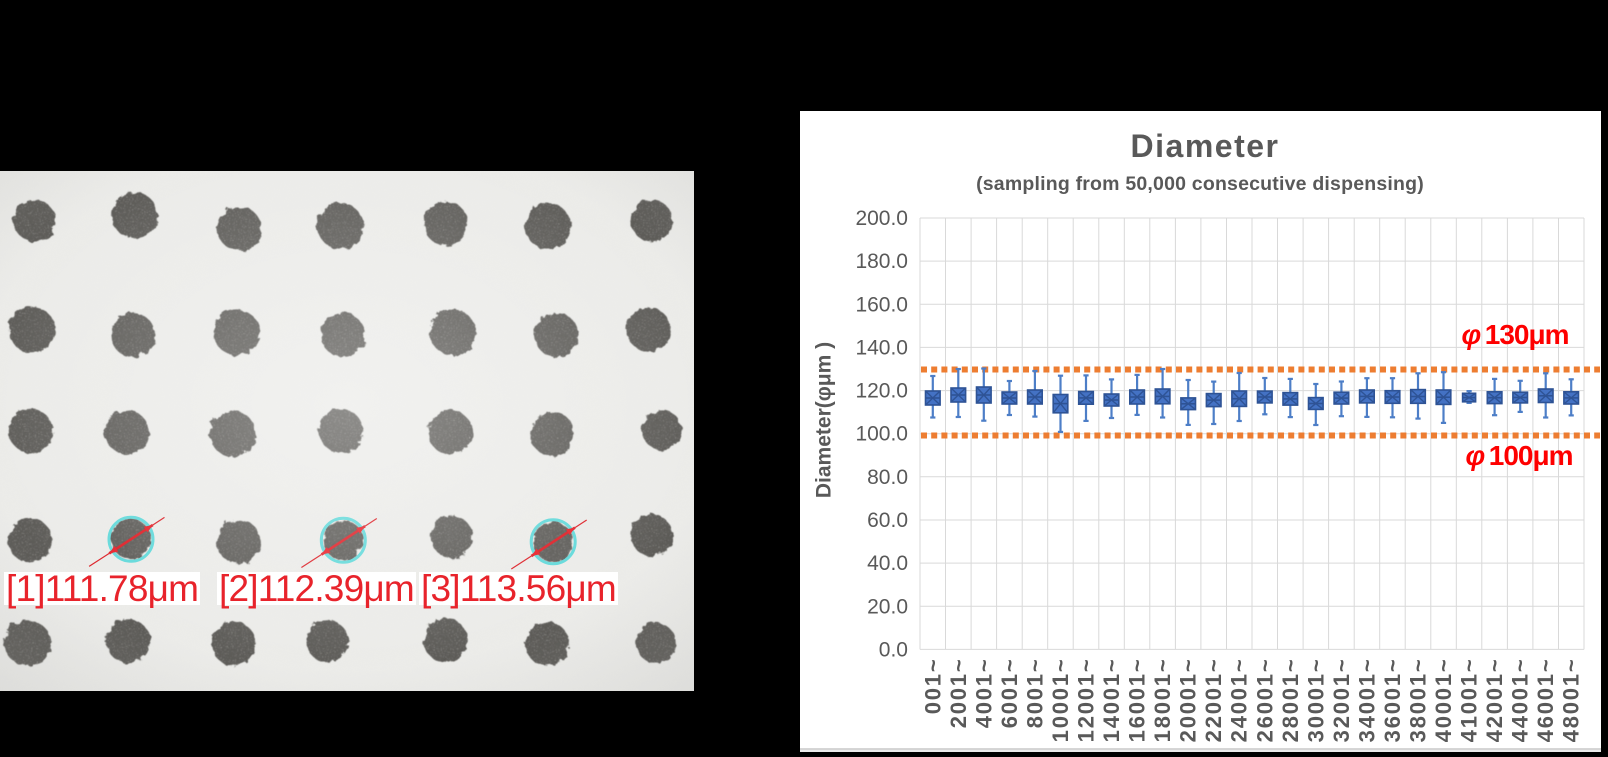  I want to click on svg-text: 40.0, so click(887, 563).